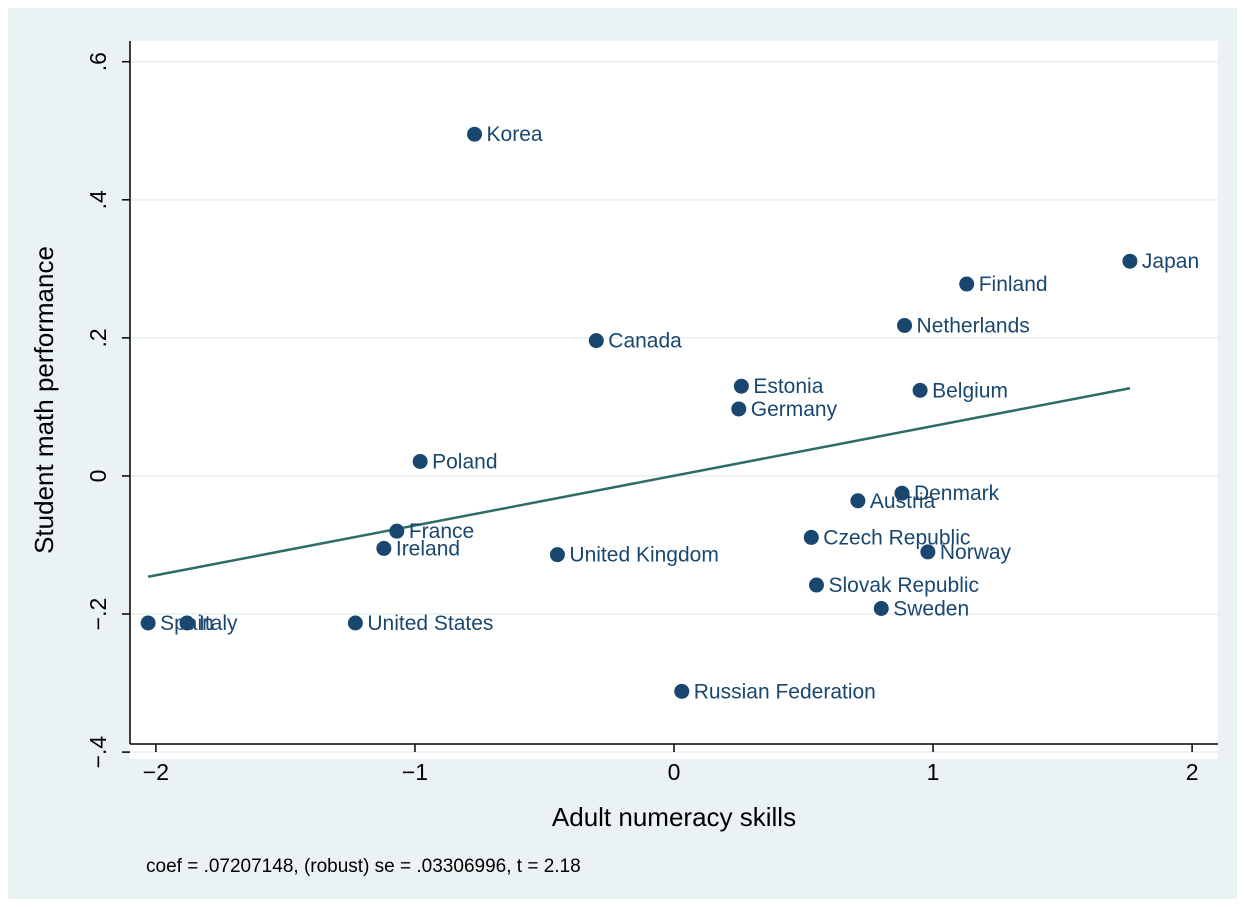 This screenshot has width=1245, height=907. Describe the element at coordinates (928, 552) in the screenshot. I see `point-norway` at that location.